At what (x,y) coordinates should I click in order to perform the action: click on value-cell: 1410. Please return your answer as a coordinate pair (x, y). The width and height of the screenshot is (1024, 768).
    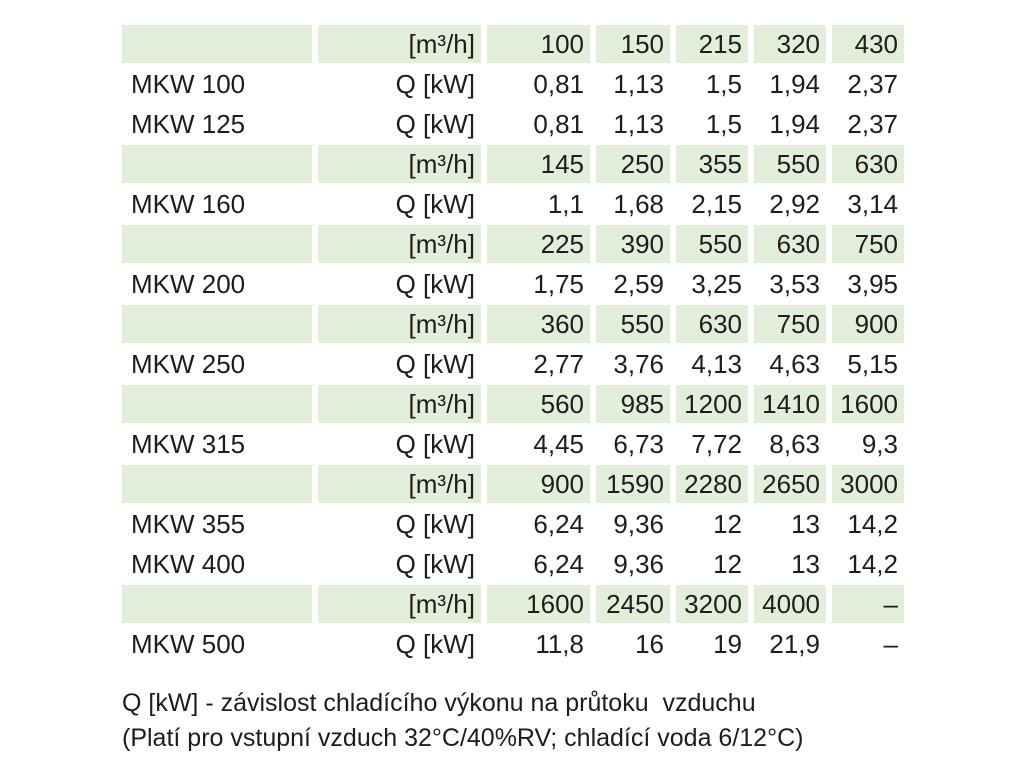
    Looking at the image, I should click on (790, 404).